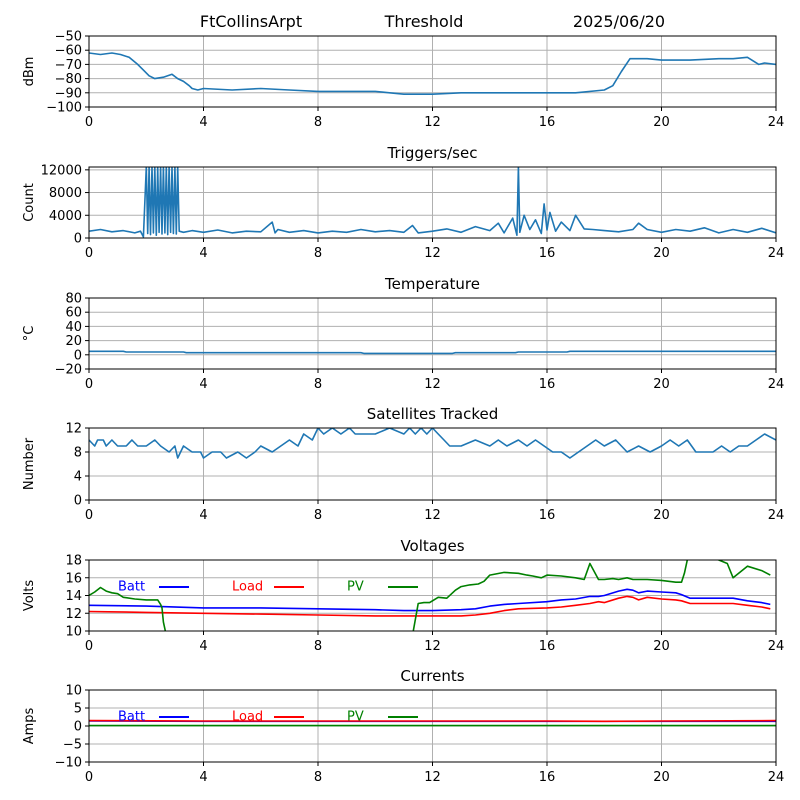  I want to click on y-tick-label: −20, so click(68, 370).